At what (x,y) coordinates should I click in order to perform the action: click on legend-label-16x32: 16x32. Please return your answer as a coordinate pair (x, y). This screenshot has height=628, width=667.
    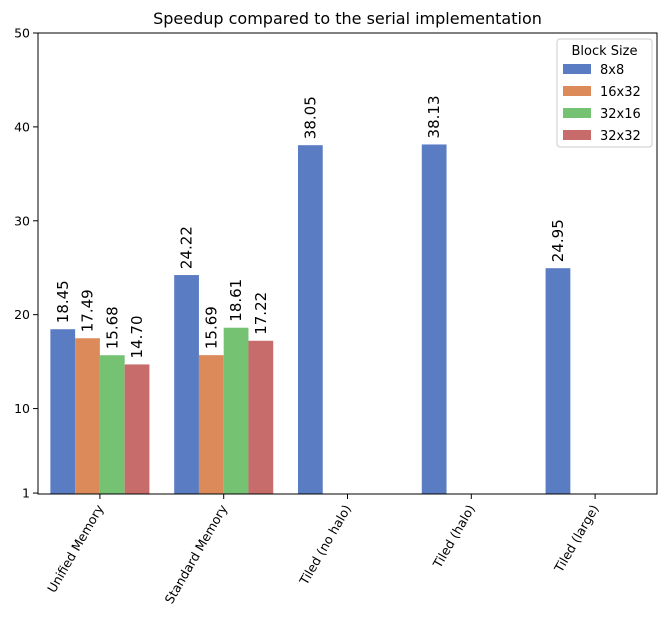
    Looking at the image, I should click on (620, 92).